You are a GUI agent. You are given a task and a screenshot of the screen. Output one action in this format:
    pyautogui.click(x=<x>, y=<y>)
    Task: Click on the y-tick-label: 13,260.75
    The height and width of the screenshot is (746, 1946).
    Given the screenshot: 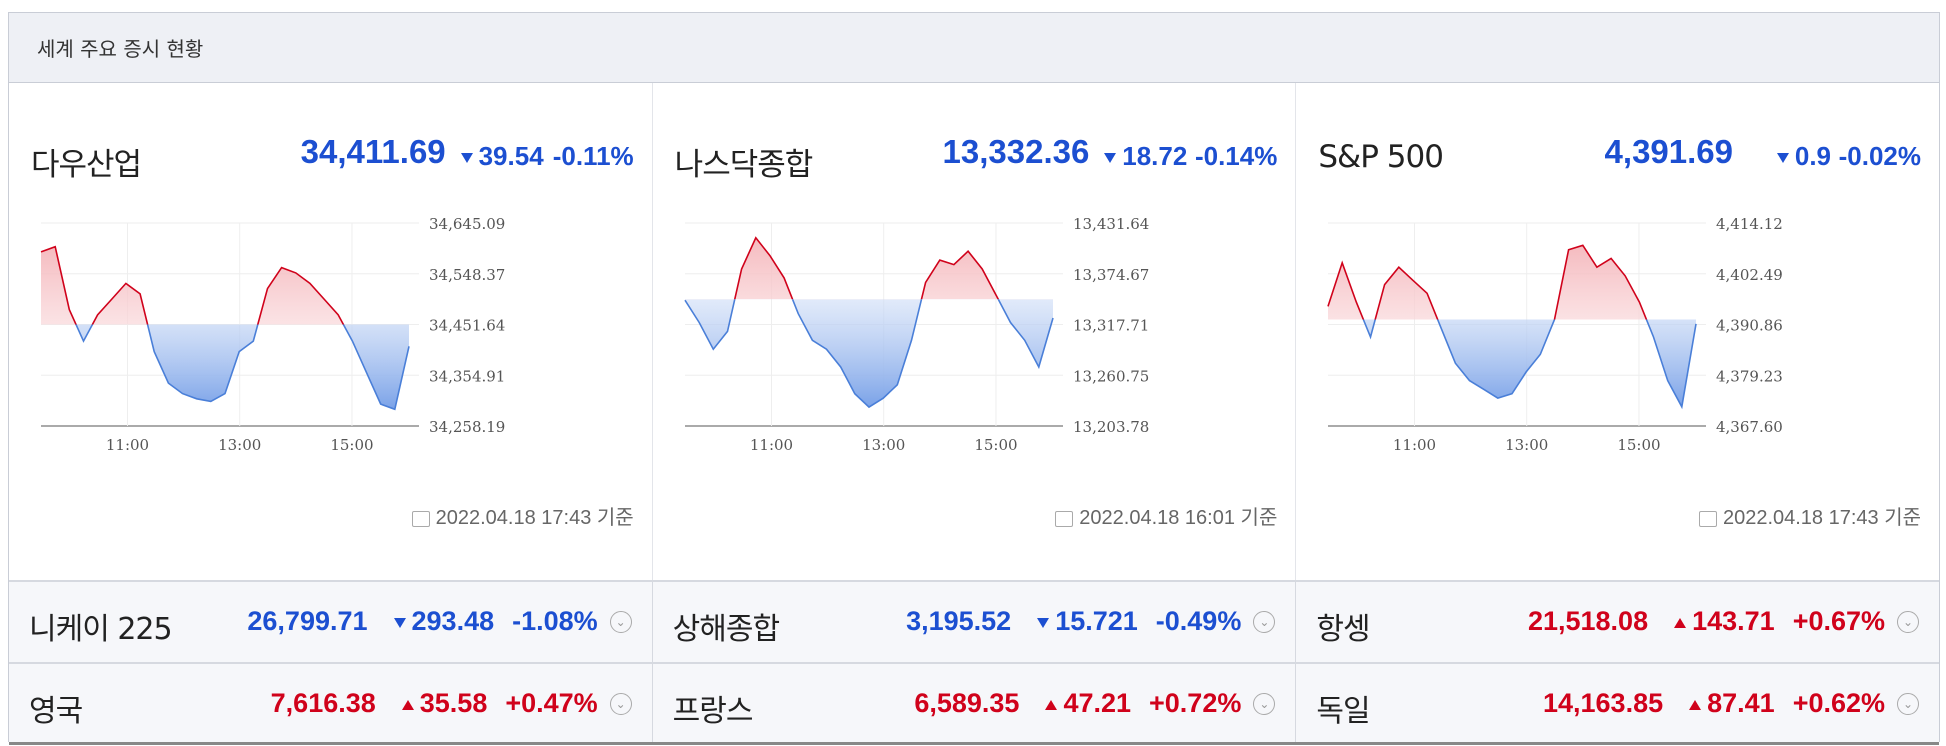 What is the action you would take?
    pyautogui.click(x=1111, y=376)
    